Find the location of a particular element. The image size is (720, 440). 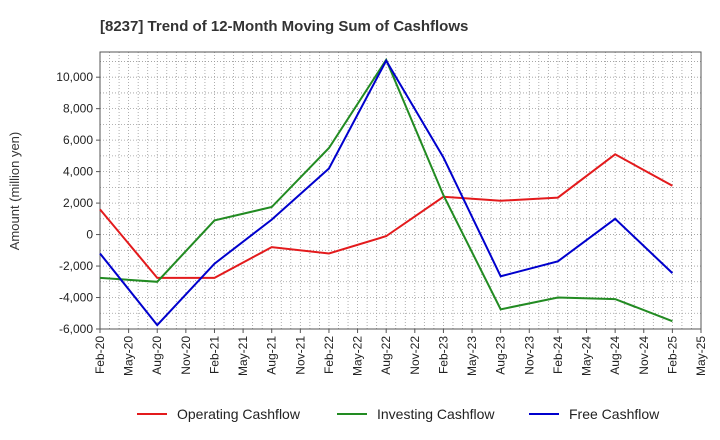

y-tick-label: 10,000 is located at coordinates (74, 77).